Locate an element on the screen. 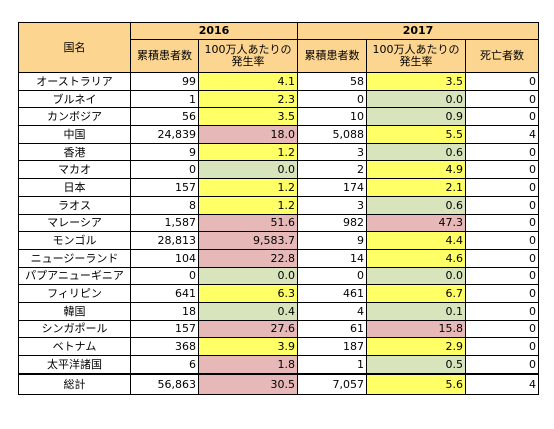 The width and height of the screenshot is (554, 429). cases-cell: 10 is located at coordinates (332, 117).